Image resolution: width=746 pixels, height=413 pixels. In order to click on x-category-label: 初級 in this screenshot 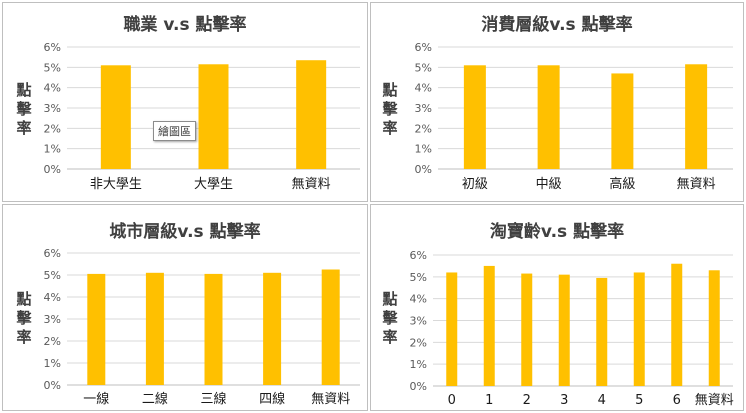, I will do `click(475, 184)`.